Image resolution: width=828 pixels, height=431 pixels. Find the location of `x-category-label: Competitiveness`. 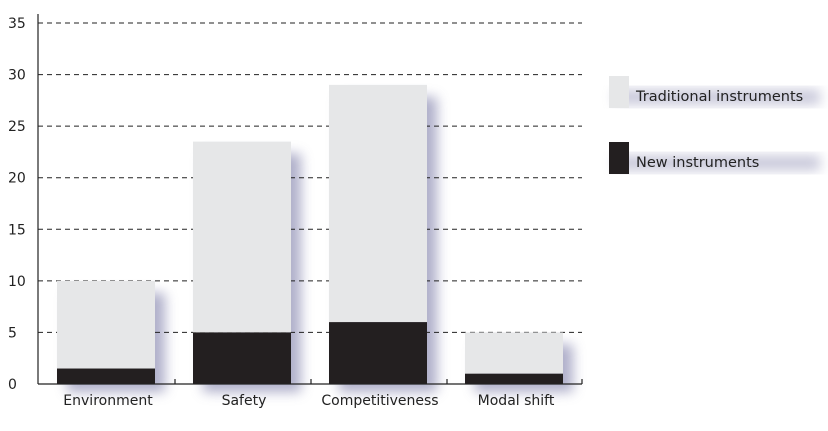

x-category-label: Competitiveness is located at coordinates (379, 401).